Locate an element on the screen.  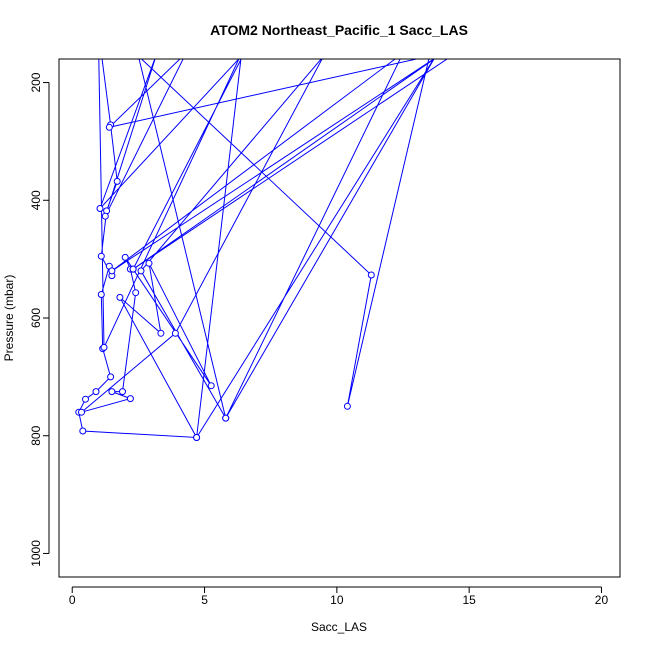
x-tick-label: 0 is located at coordinates (72, 600).